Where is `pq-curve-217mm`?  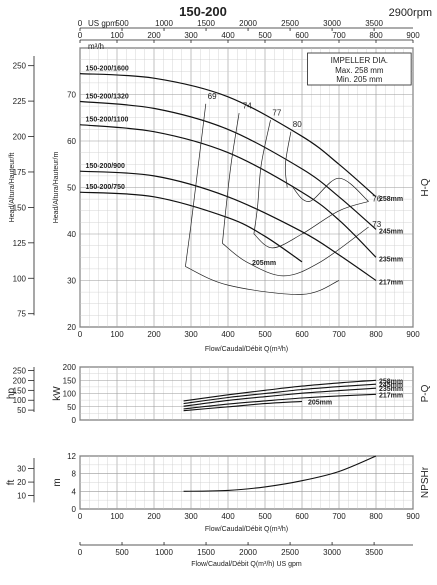 pq-curve-217mm is located at coordinates (280, 401).